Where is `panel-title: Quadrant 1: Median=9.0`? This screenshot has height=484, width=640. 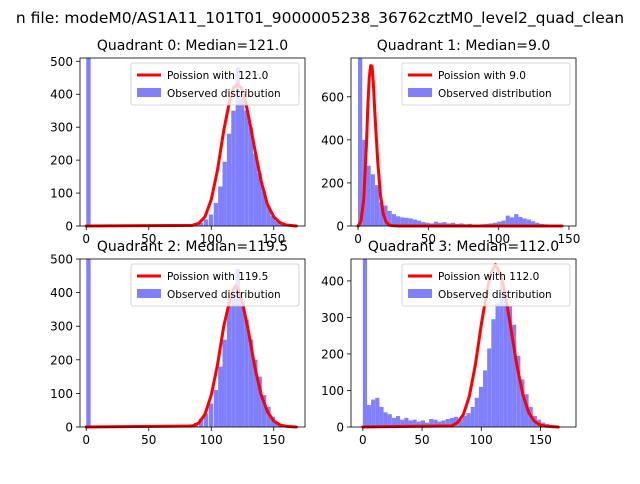
panel-title: Quadrant 1: Median=9.0 is located at coordinates (464, 46).